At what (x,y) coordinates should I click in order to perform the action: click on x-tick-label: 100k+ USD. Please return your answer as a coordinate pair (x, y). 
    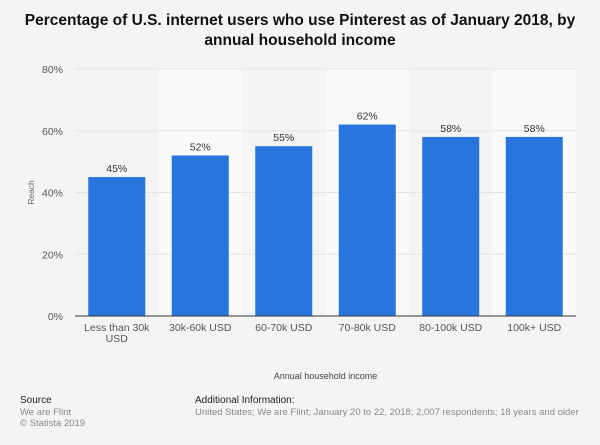
    Looking at the image, I should click on (534, 328).